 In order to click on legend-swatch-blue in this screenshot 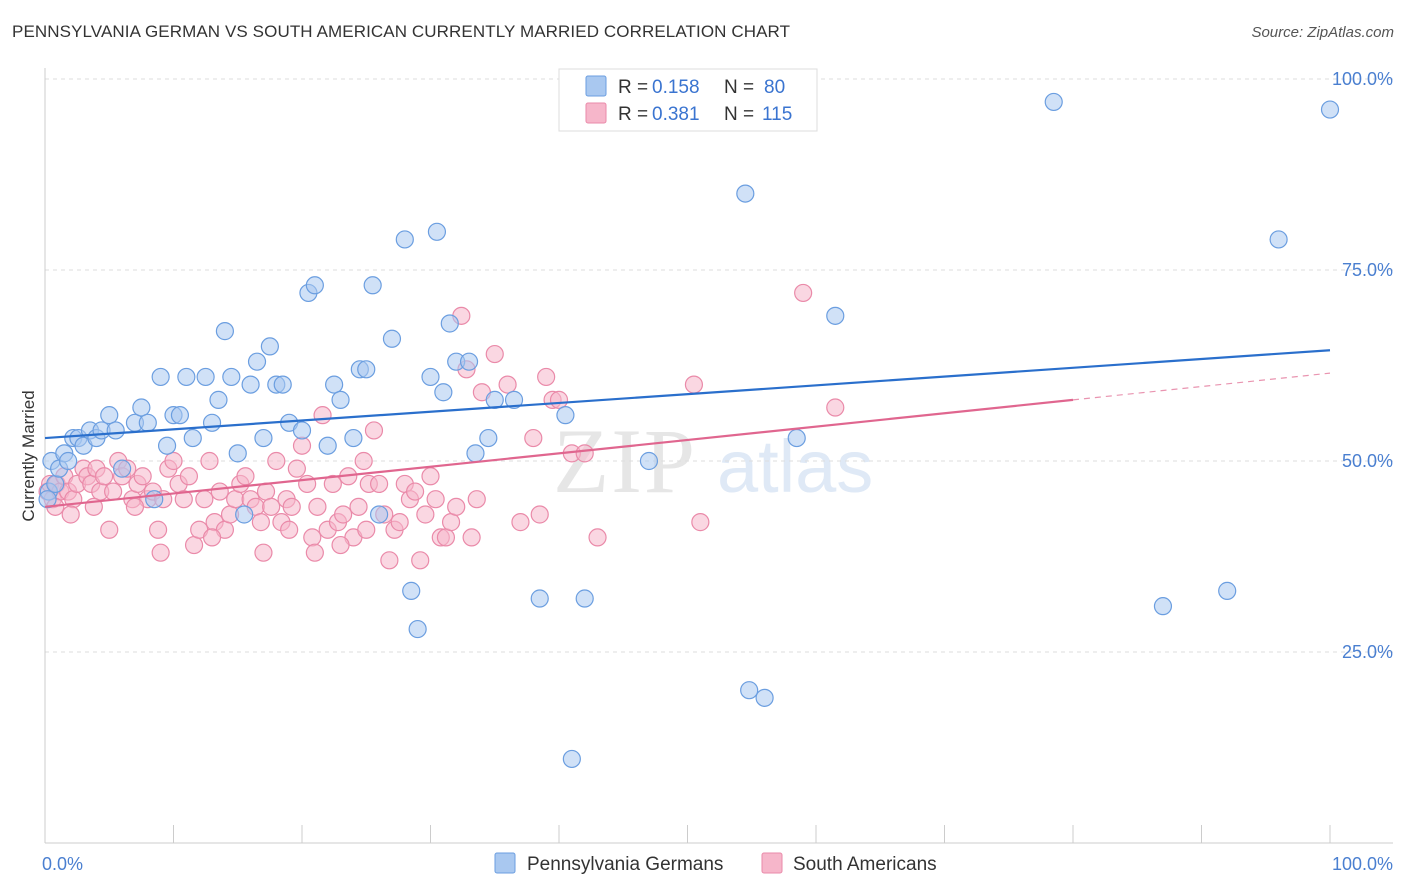, I will do `click(596, 86)`.